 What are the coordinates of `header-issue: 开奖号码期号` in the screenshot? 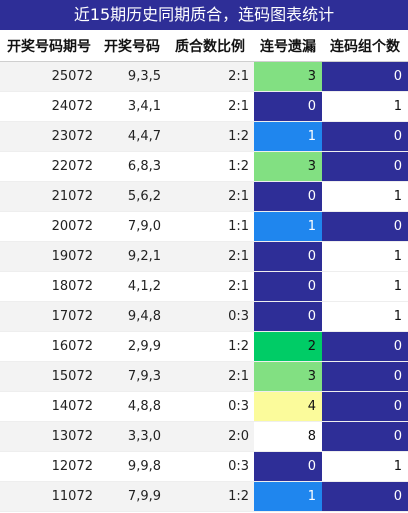 It's located at (49, 46).